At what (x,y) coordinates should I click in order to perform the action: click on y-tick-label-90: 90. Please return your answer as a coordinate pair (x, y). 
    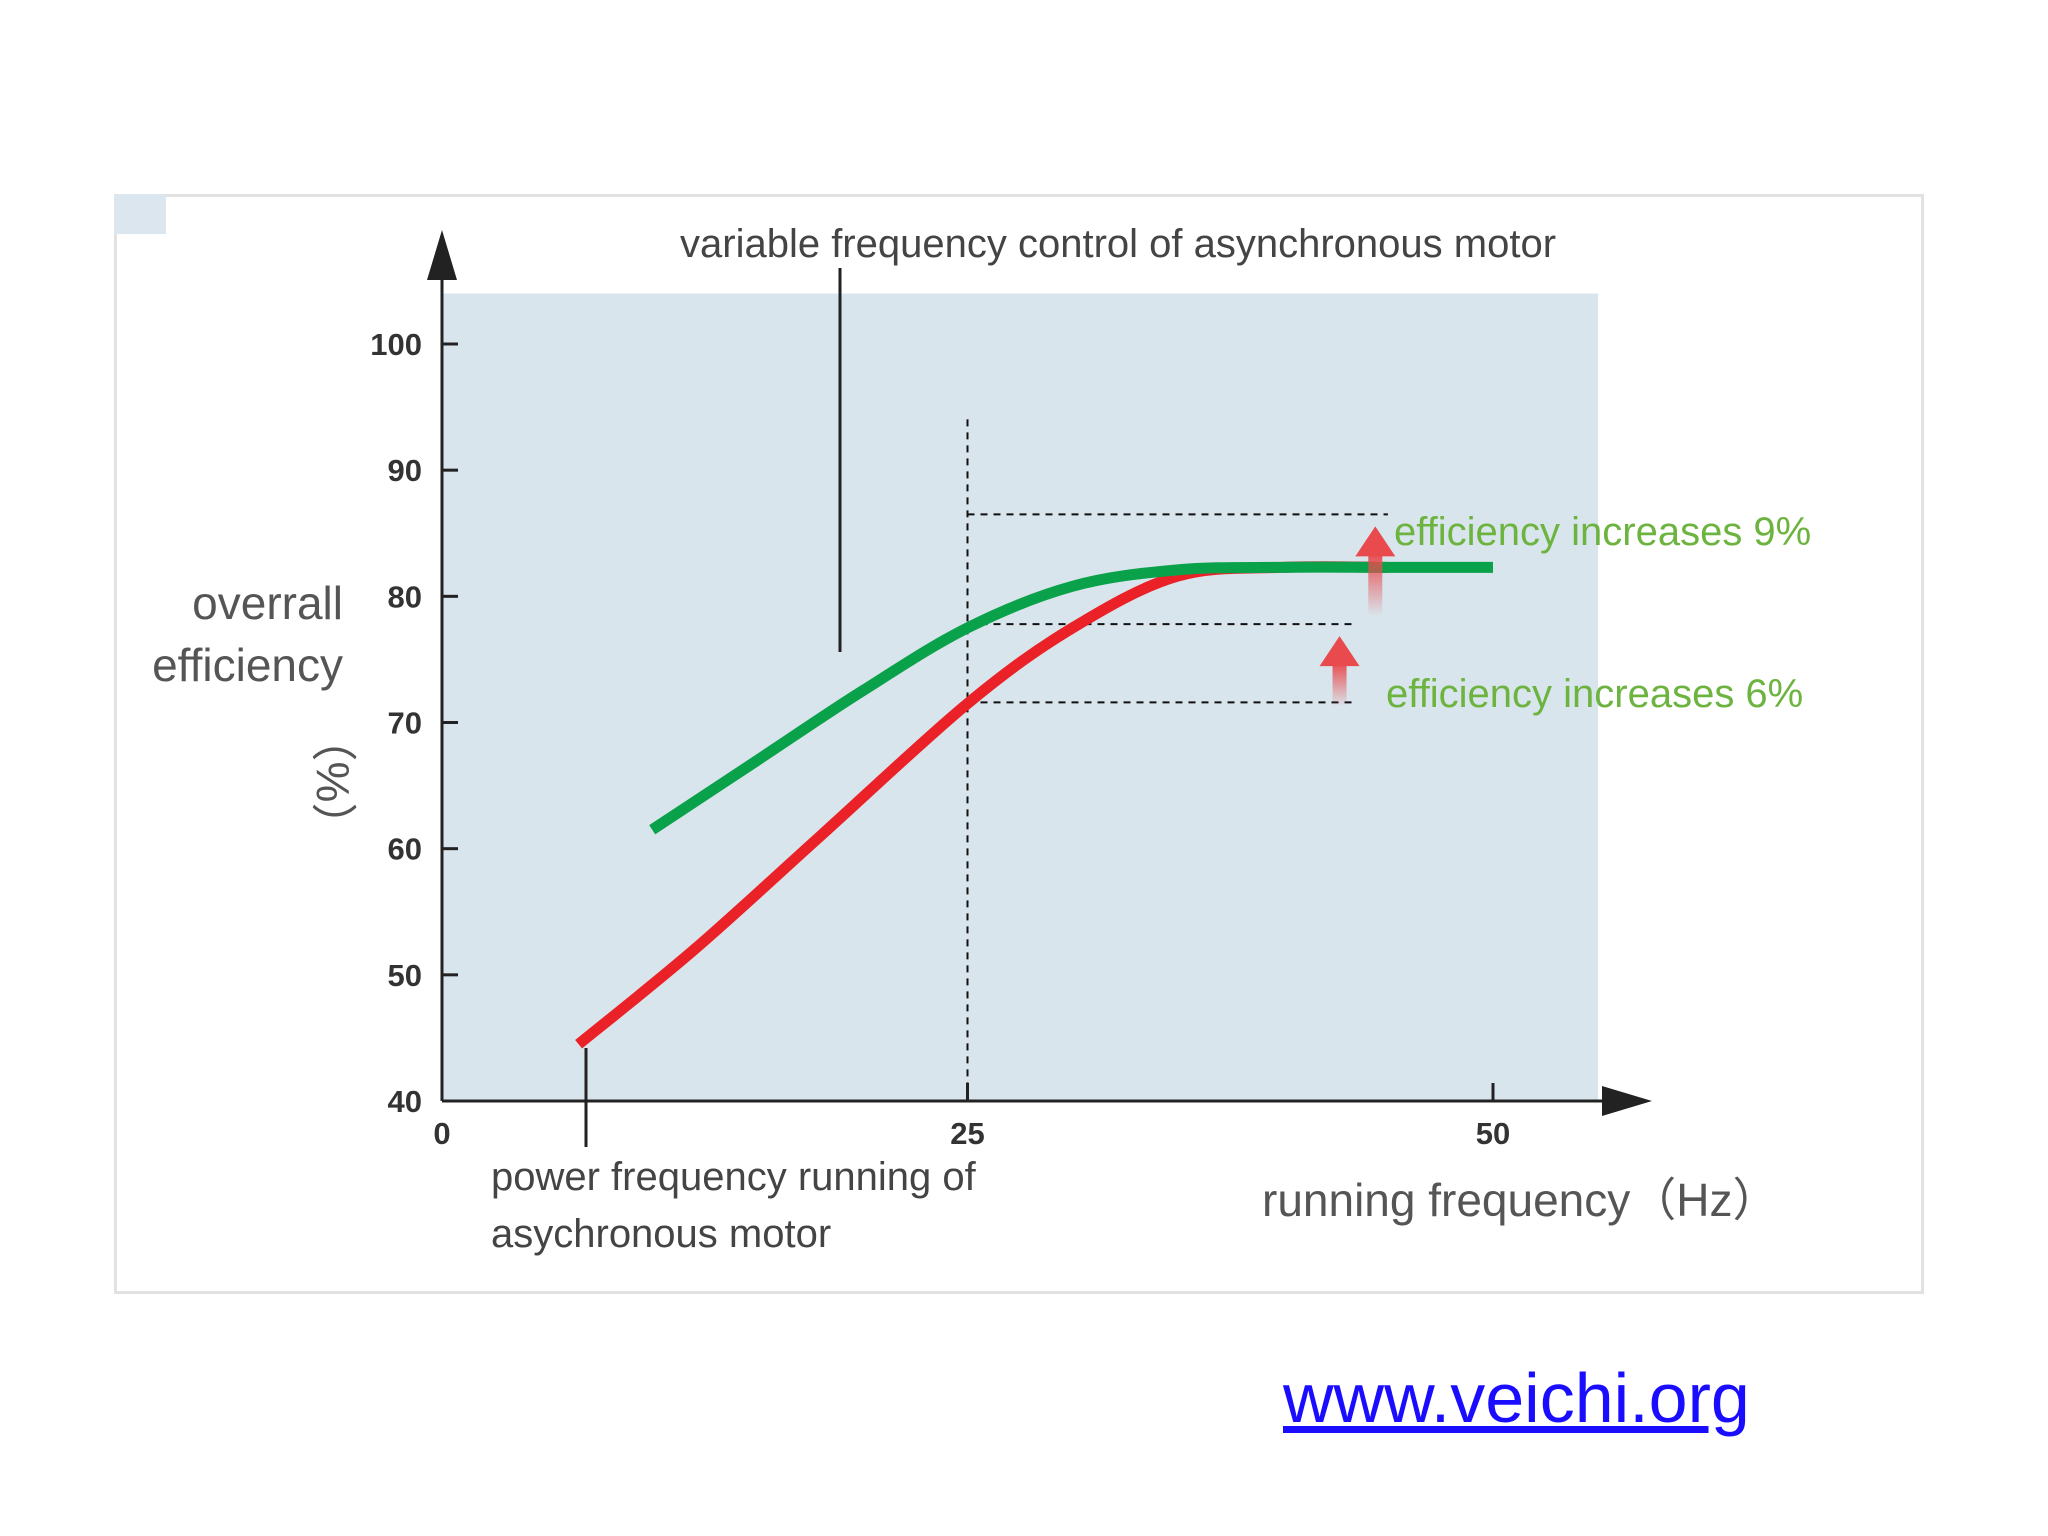
    Looking at the image, I should click on (405, 470).